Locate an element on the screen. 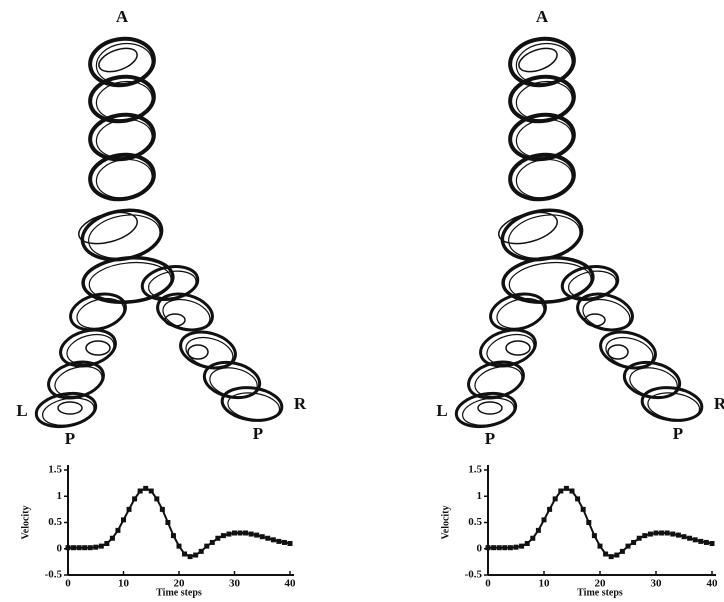 The image size is (724, 602). x-tick-label: 40 is located at coordinates (713, 584).